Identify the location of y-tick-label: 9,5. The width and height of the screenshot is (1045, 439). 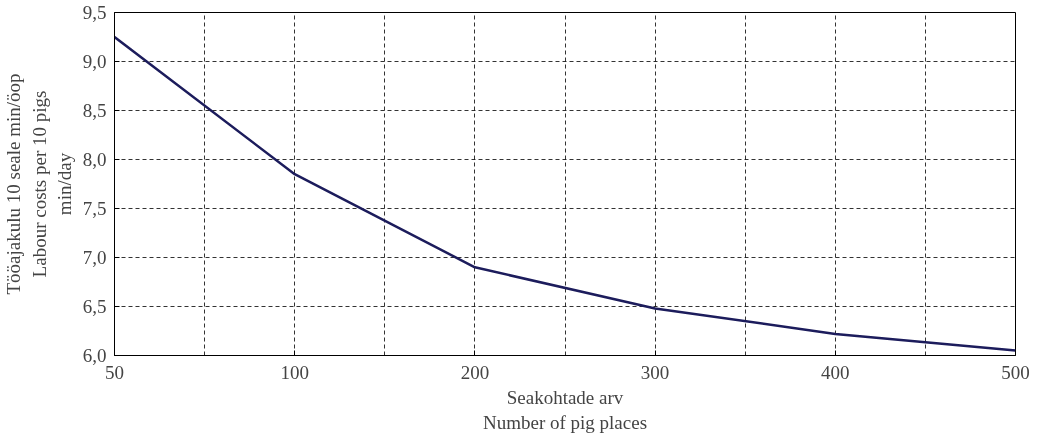
(94, 12).